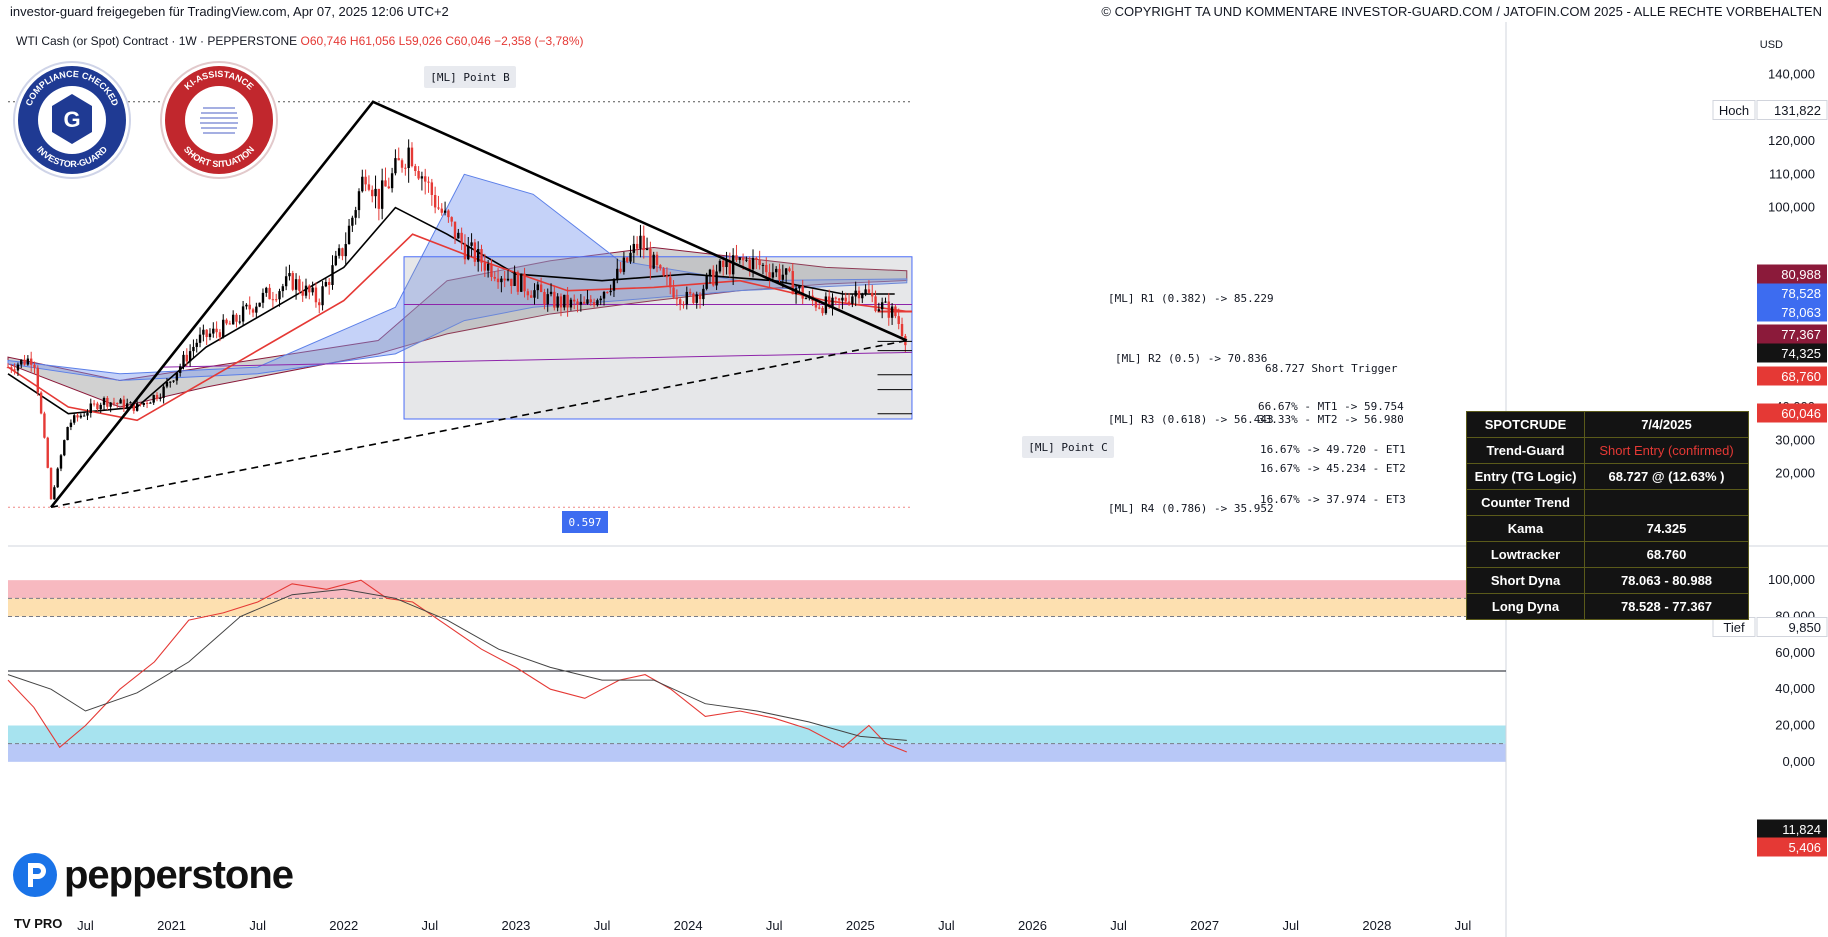 The image size is (1828, 937). What do you see at coordinates (1792, 829) in the screenshot?
I see `osc-tag-0-bg` at bounding box center [1792, 829].